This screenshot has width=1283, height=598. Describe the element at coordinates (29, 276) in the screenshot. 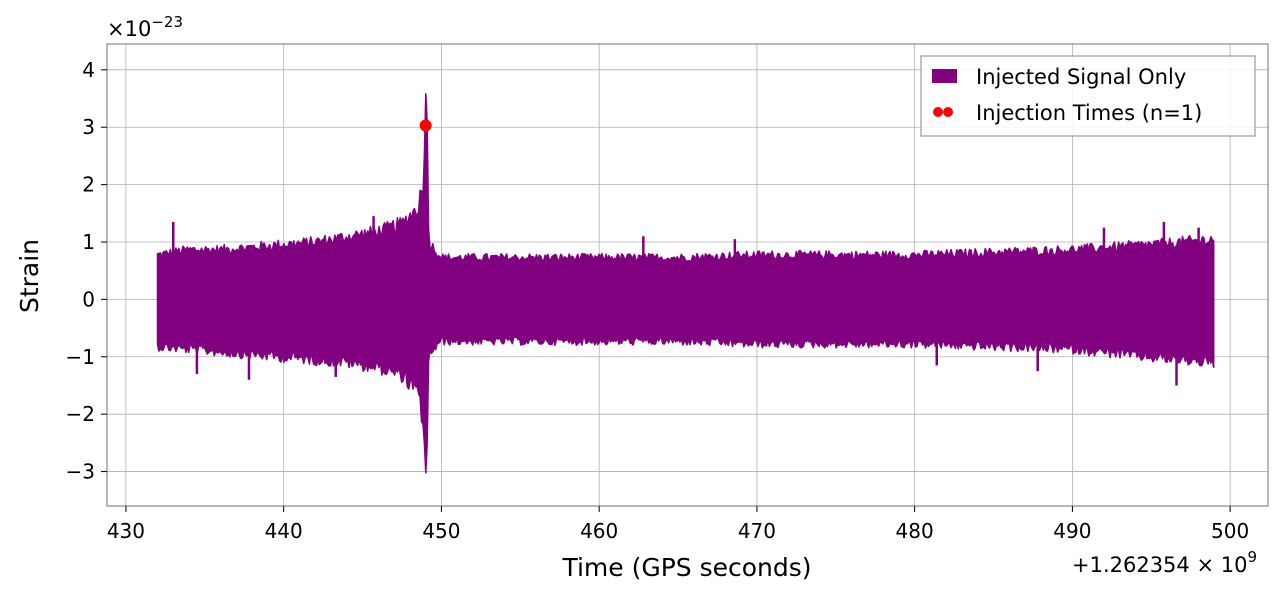

I see `y-axis-label: Strain` at that location.